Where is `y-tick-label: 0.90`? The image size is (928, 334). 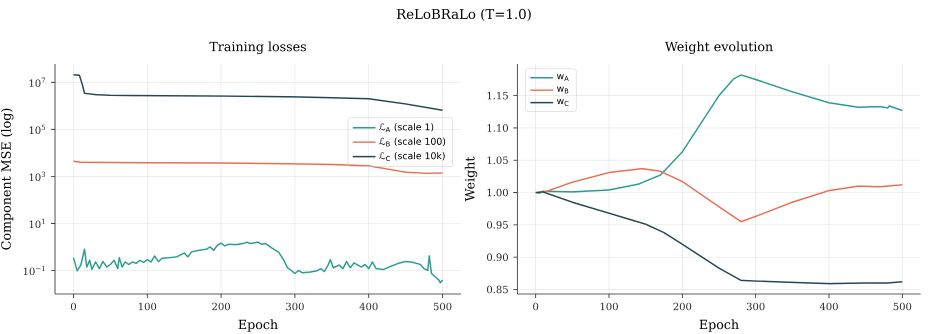
y-tick-label: 0.90 is located at coordinates (497, 257).